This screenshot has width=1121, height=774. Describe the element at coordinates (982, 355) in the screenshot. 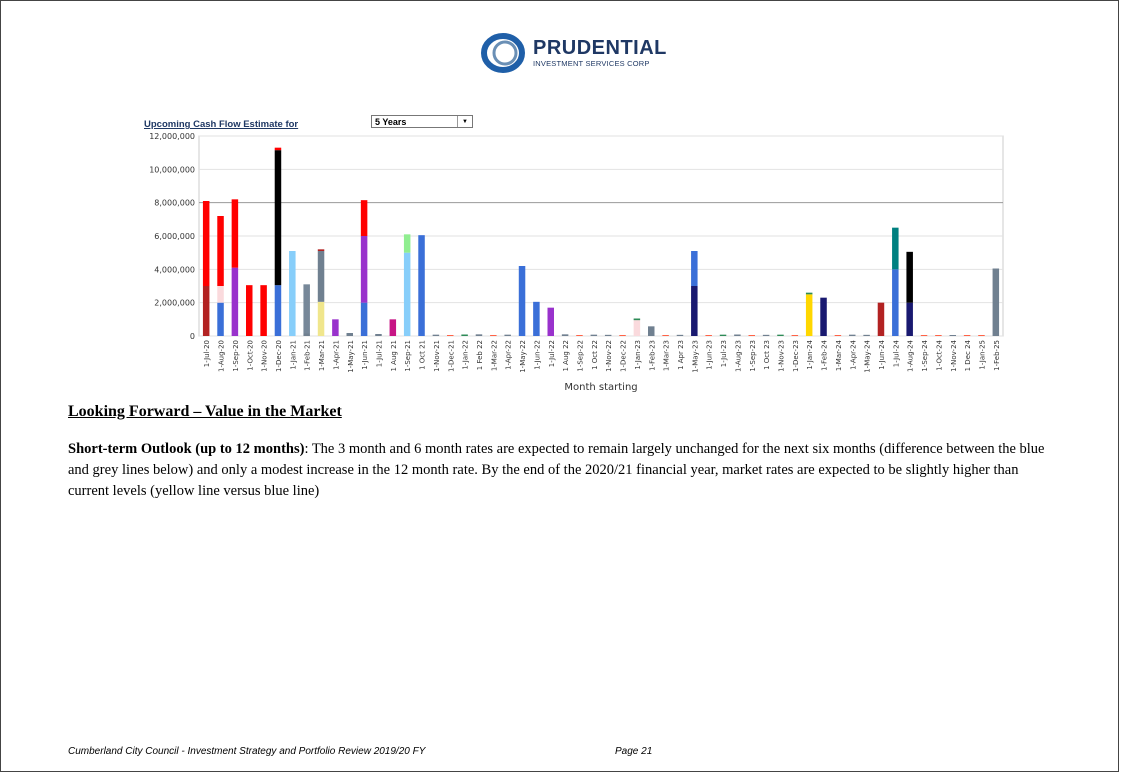

I see `x-tick-label: 1-Jan-25` at that location.